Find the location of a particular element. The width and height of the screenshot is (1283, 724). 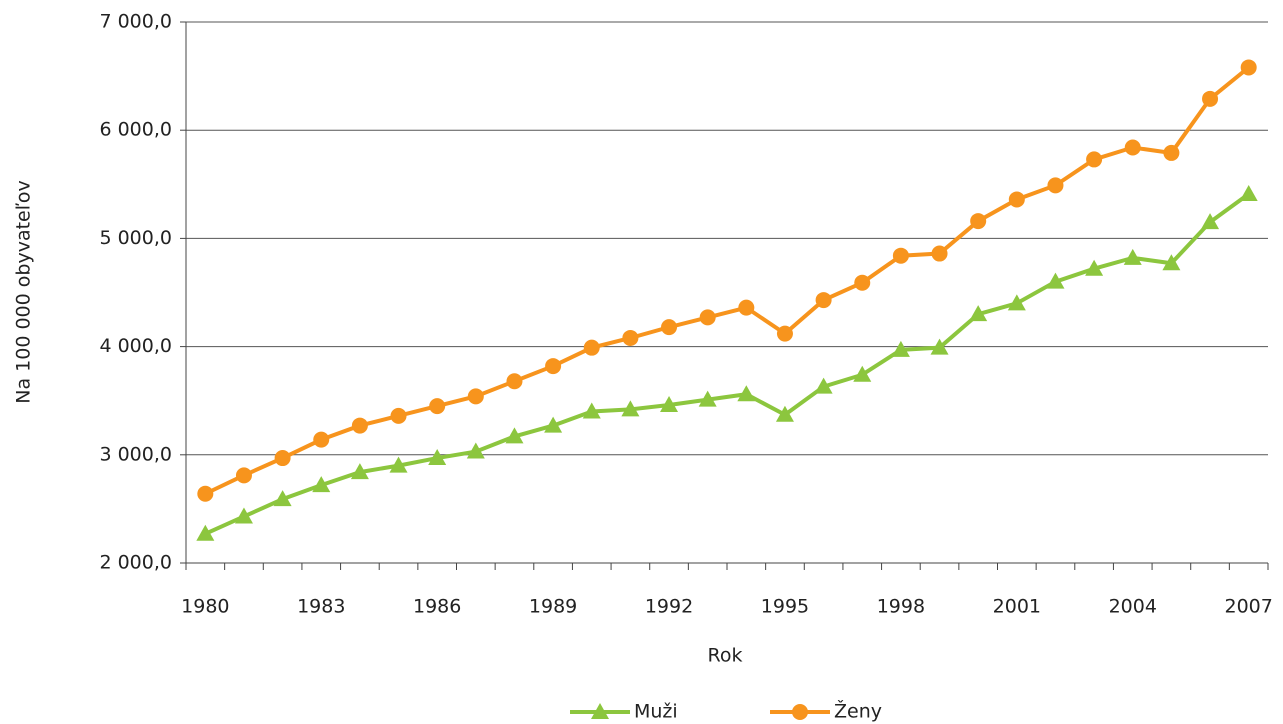

y-tick-label: 2 000,0 is located at coordinates (135, 563).